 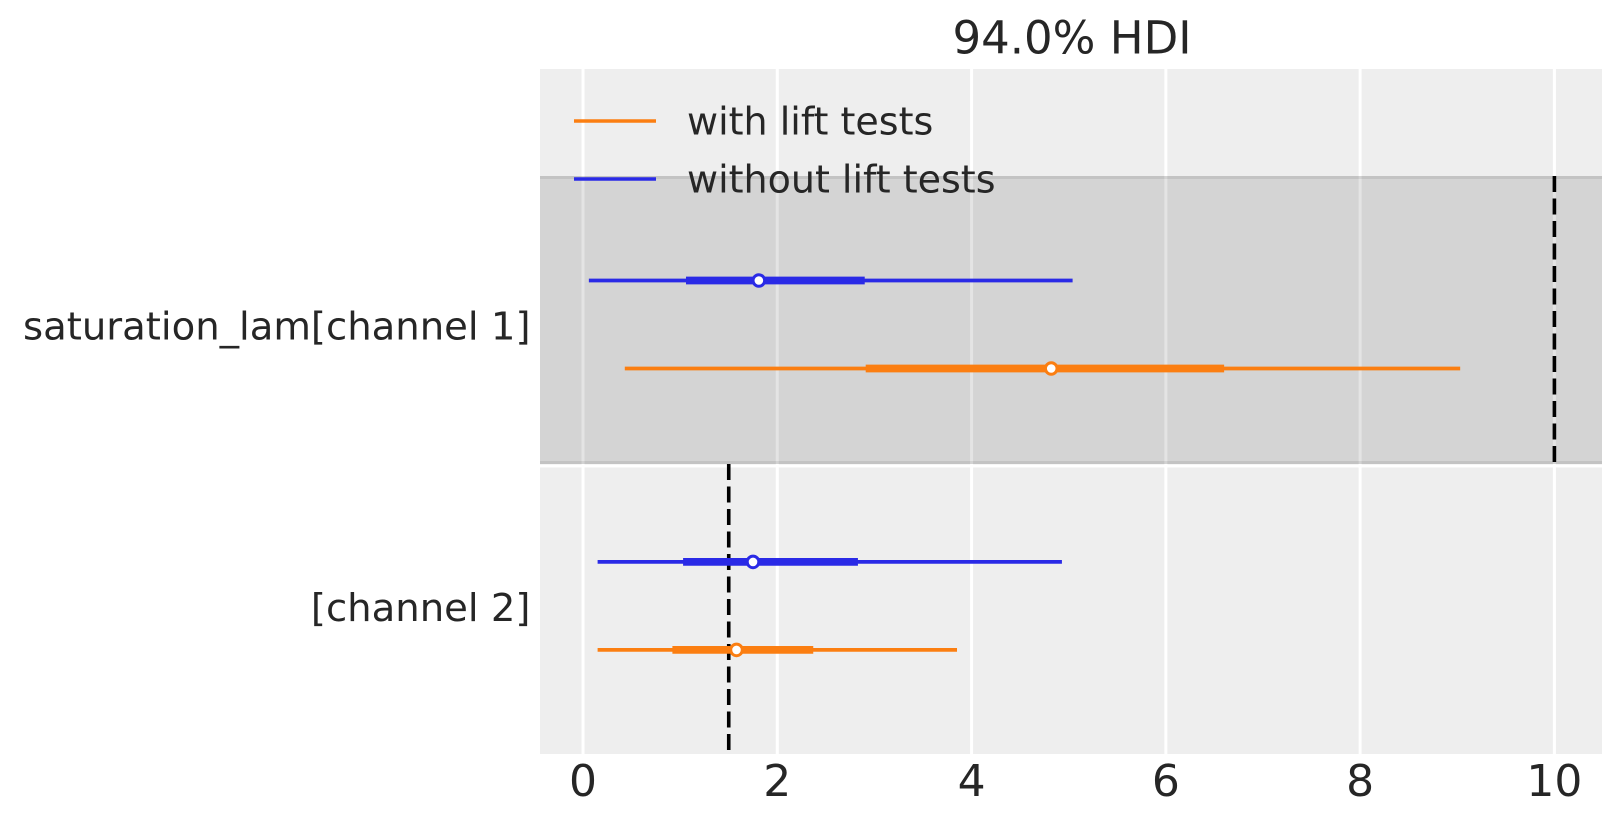 What do you see at coordinates (1360, 781) in the screenshot?
I see `x-tick-label-8: 8` at bounding box center [1360, 781].